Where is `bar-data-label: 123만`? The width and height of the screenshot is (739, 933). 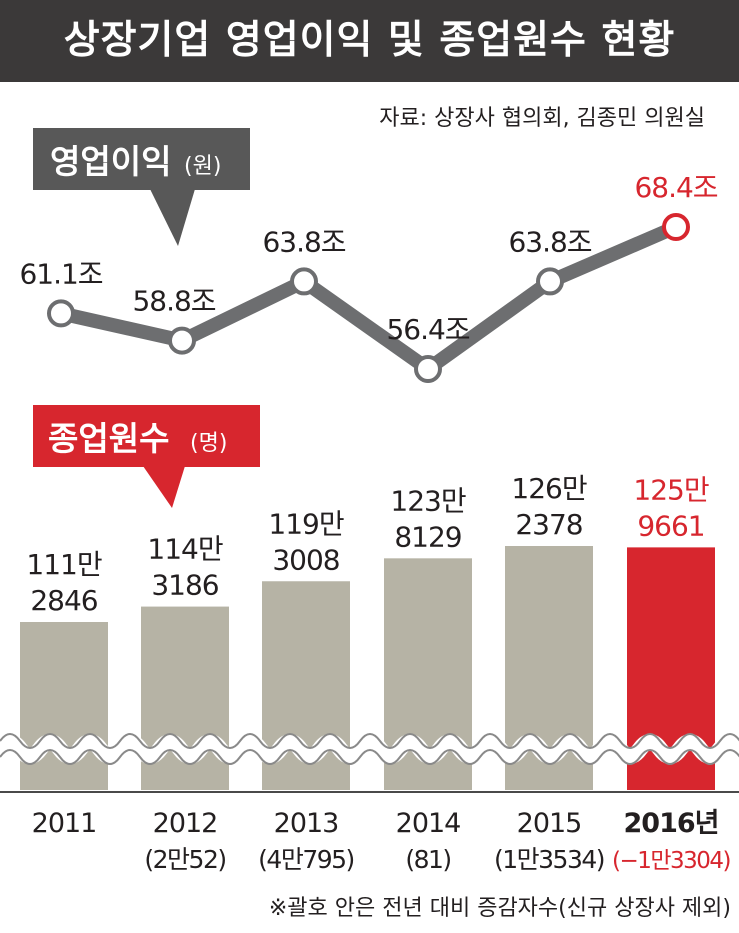 bar-data-label: 123만 is located at coordinates (427, 500).